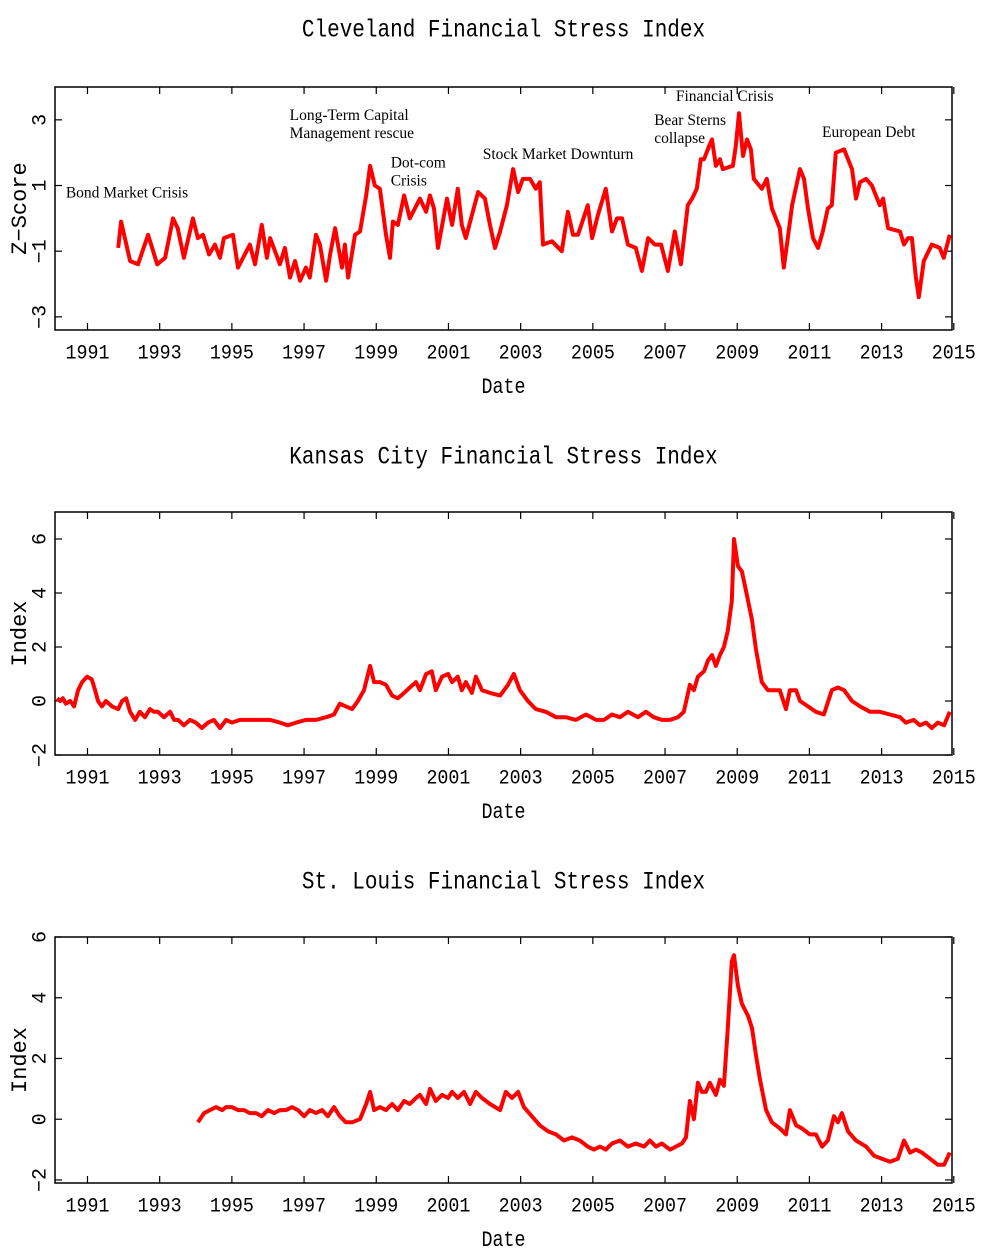  I want to click on annotation-line: Long-Term Capital, so click(349, 115).